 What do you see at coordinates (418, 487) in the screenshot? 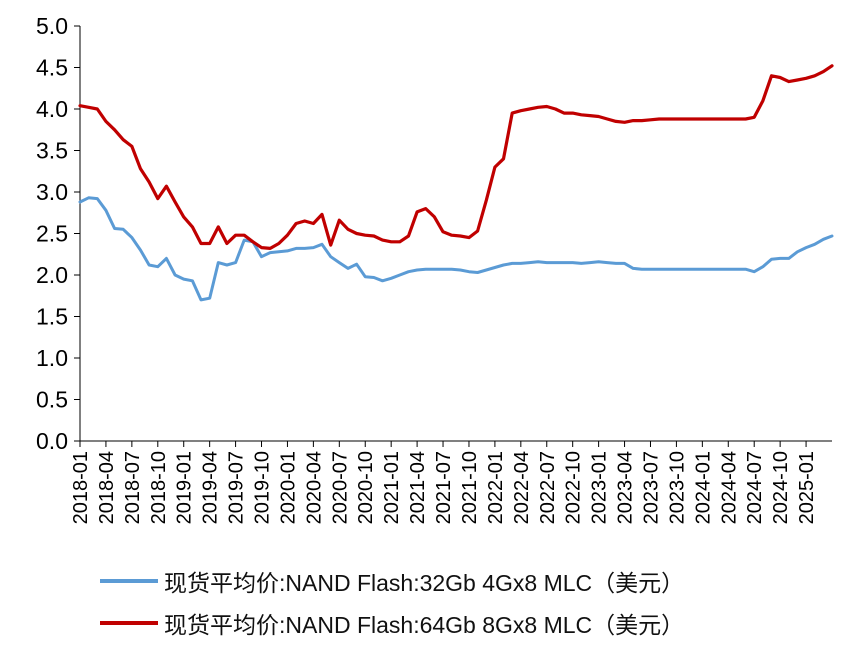
I see `x-tick-label: 2021-04` at bounding box center [418, 487].